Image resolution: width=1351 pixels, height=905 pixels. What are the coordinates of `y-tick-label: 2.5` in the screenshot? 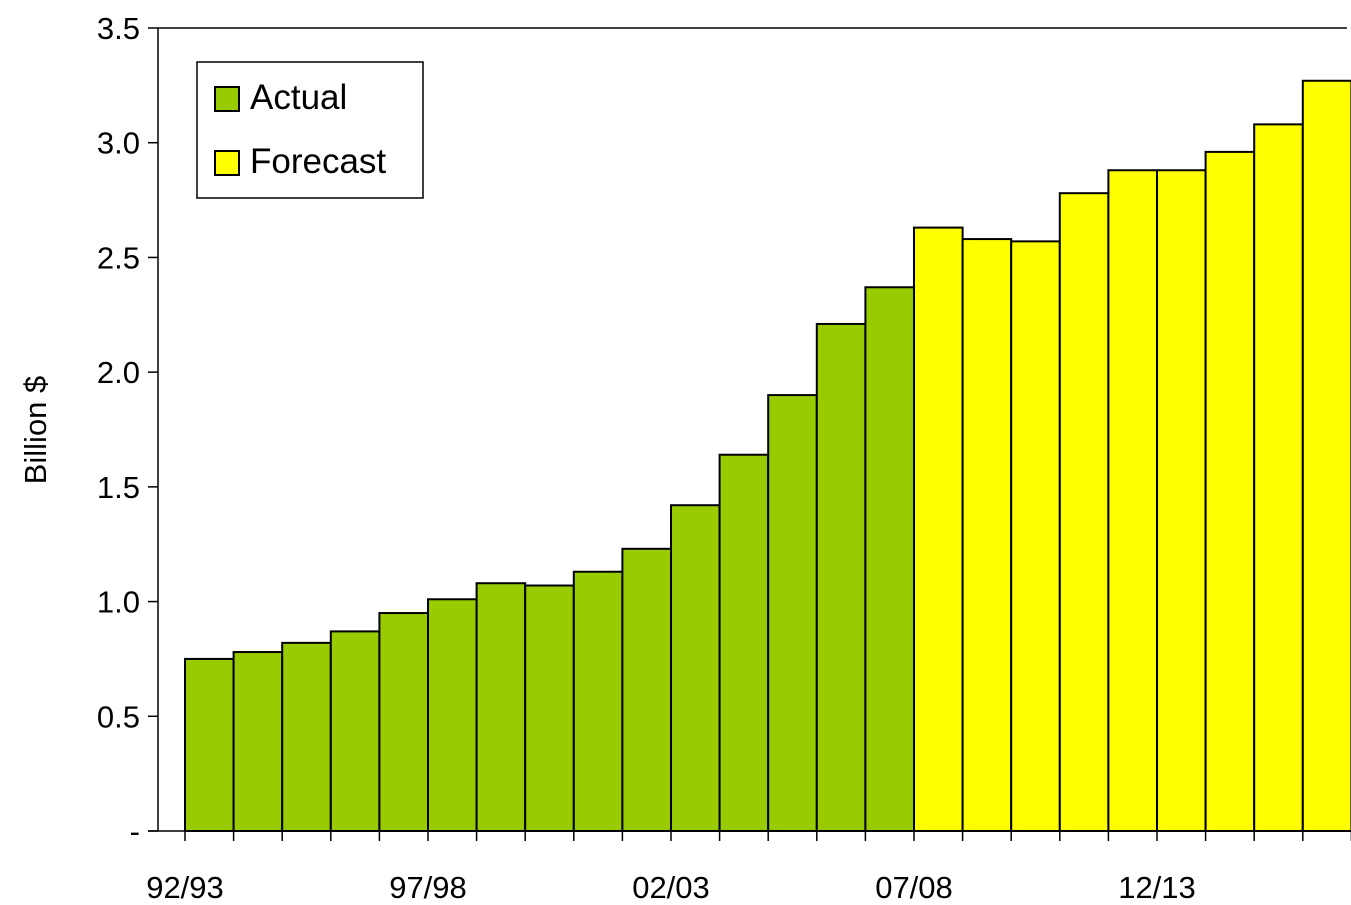 It's located at (118, 257).